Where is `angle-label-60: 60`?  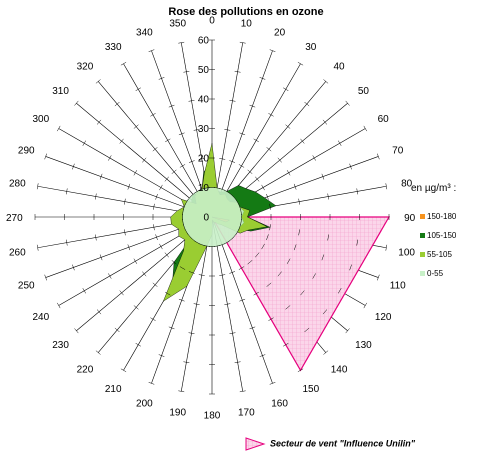
angle-label-60: 60 is located at coordinates (384, 119).